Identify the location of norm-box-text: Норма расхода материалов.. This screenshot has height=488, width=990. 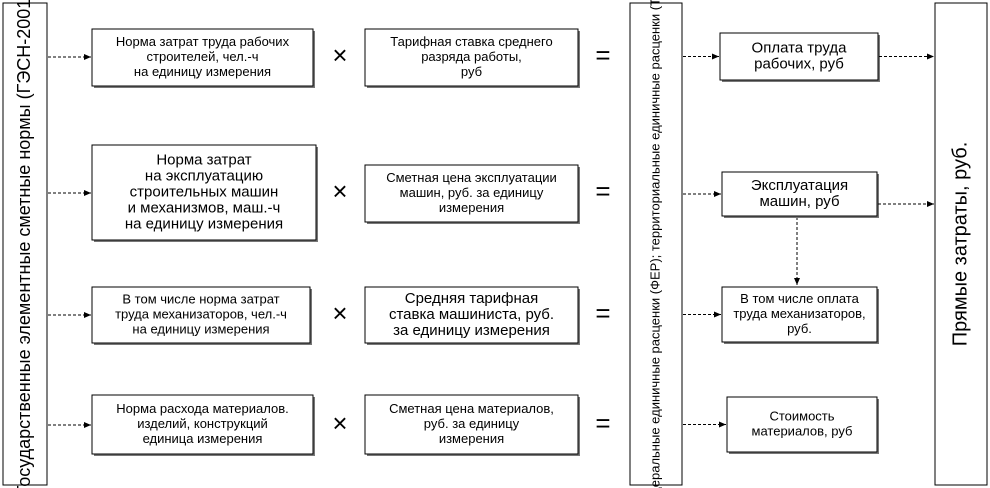
(202, 408).